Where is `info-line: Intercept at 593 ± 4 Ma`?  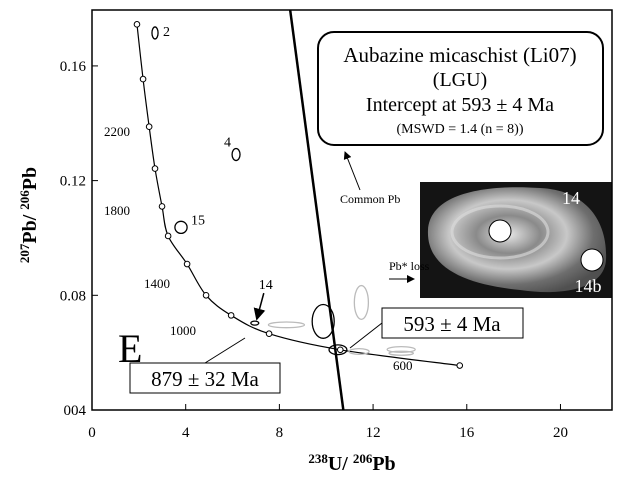
info-line: Intercept at 593 ± 4 Ma is located at coordinates (460, 105).